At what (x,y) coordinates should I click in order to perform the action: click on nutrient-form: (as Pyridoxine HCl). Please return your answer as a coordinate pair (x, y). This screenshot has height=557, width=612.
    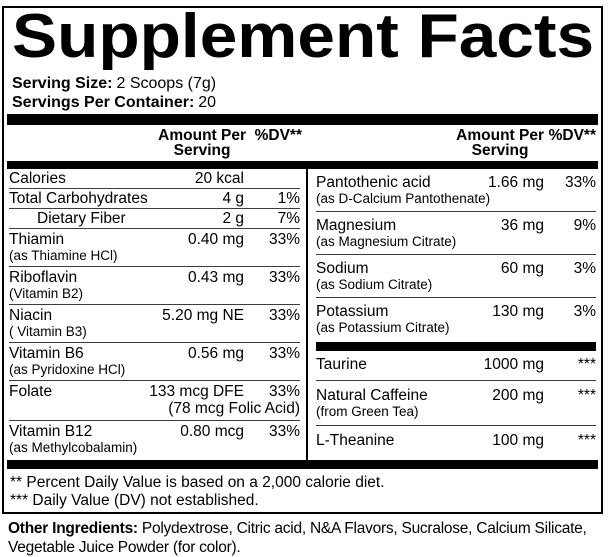
    Looking at the image, I should click on (67, 369).